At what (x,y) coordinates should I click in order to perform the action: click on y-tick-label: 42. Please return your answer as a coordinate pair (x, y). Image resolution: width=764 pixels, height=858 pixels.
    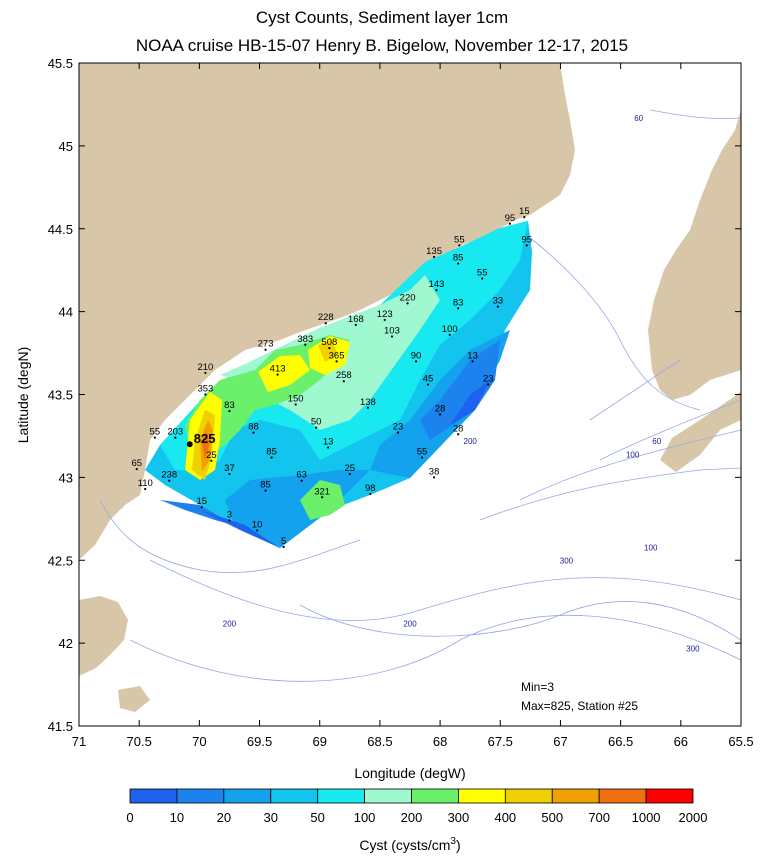
    Looking at the image, I should click on (66, 643).